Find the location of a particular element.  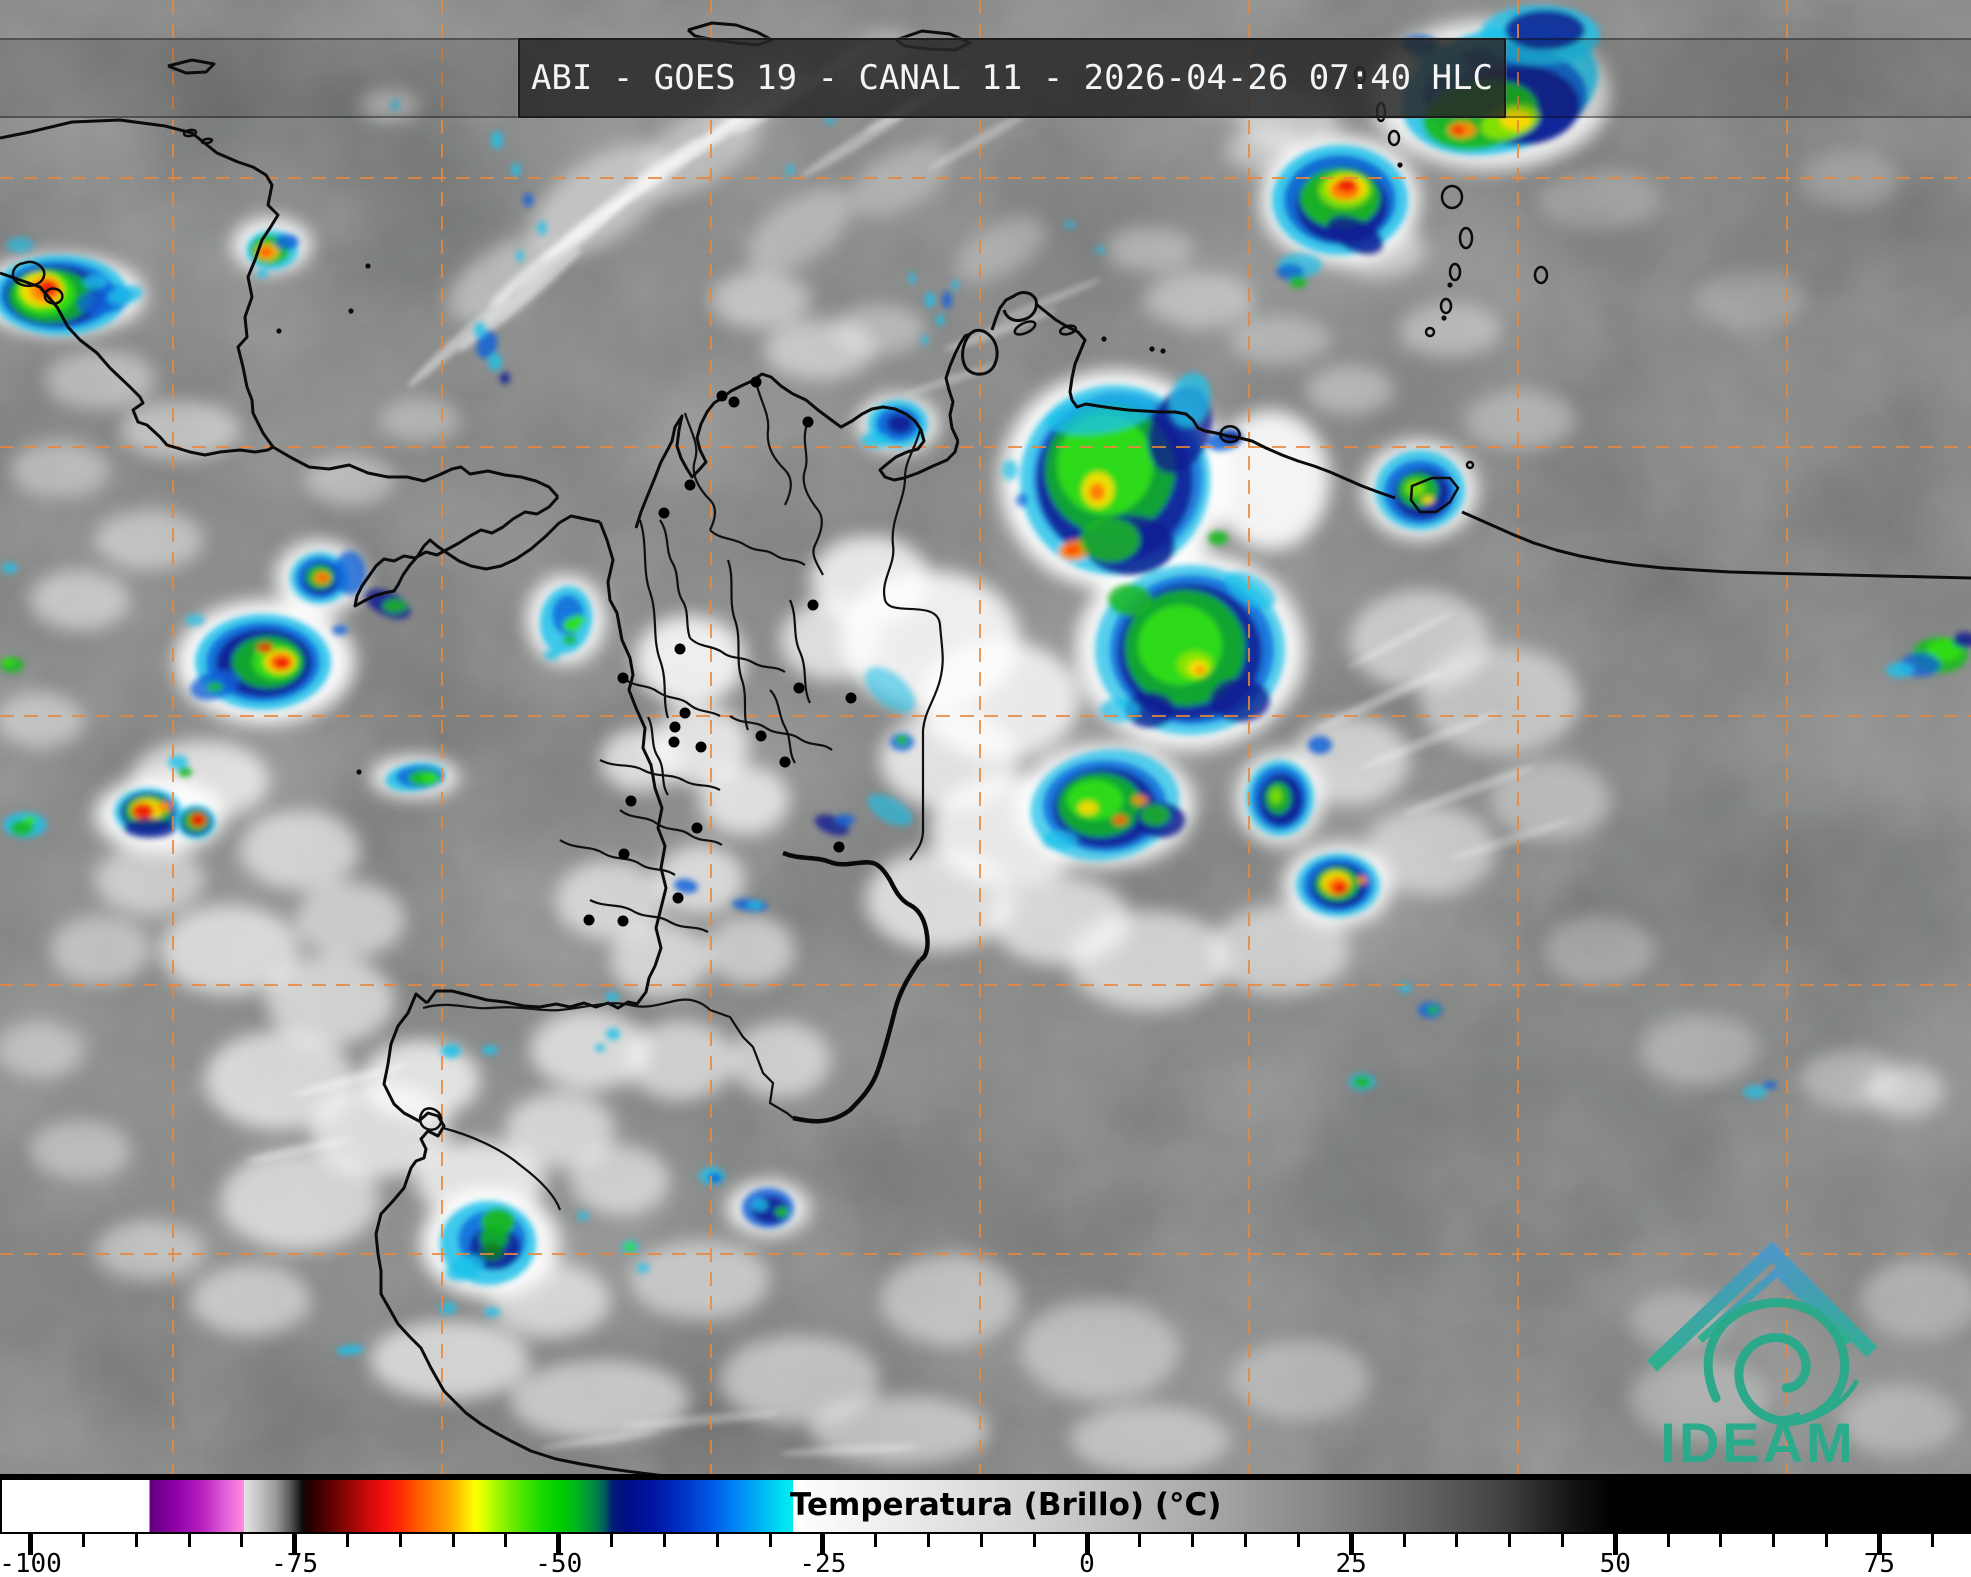

ideam-logo: IDEAM is located at coordinates (1762, 1357).